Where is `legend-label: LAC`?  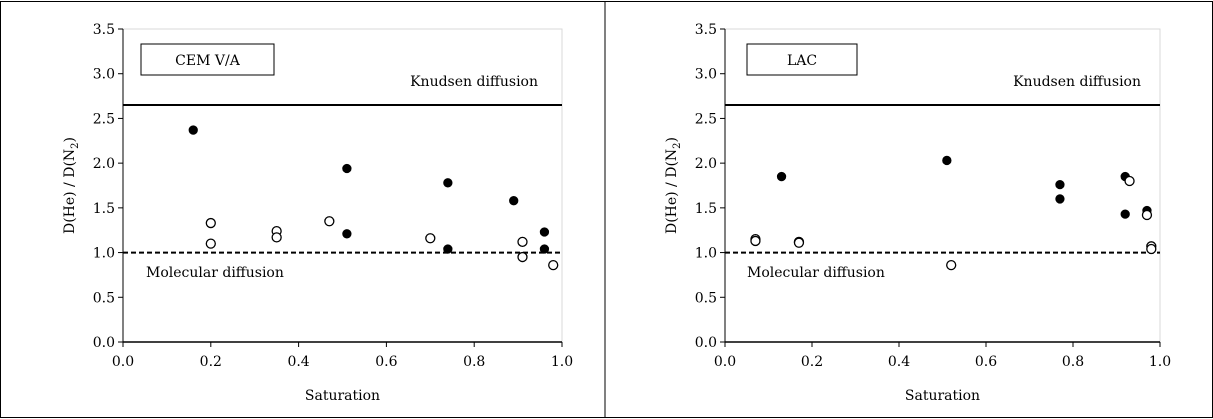
legend-label: LAC is located at coordinates (802, 61).